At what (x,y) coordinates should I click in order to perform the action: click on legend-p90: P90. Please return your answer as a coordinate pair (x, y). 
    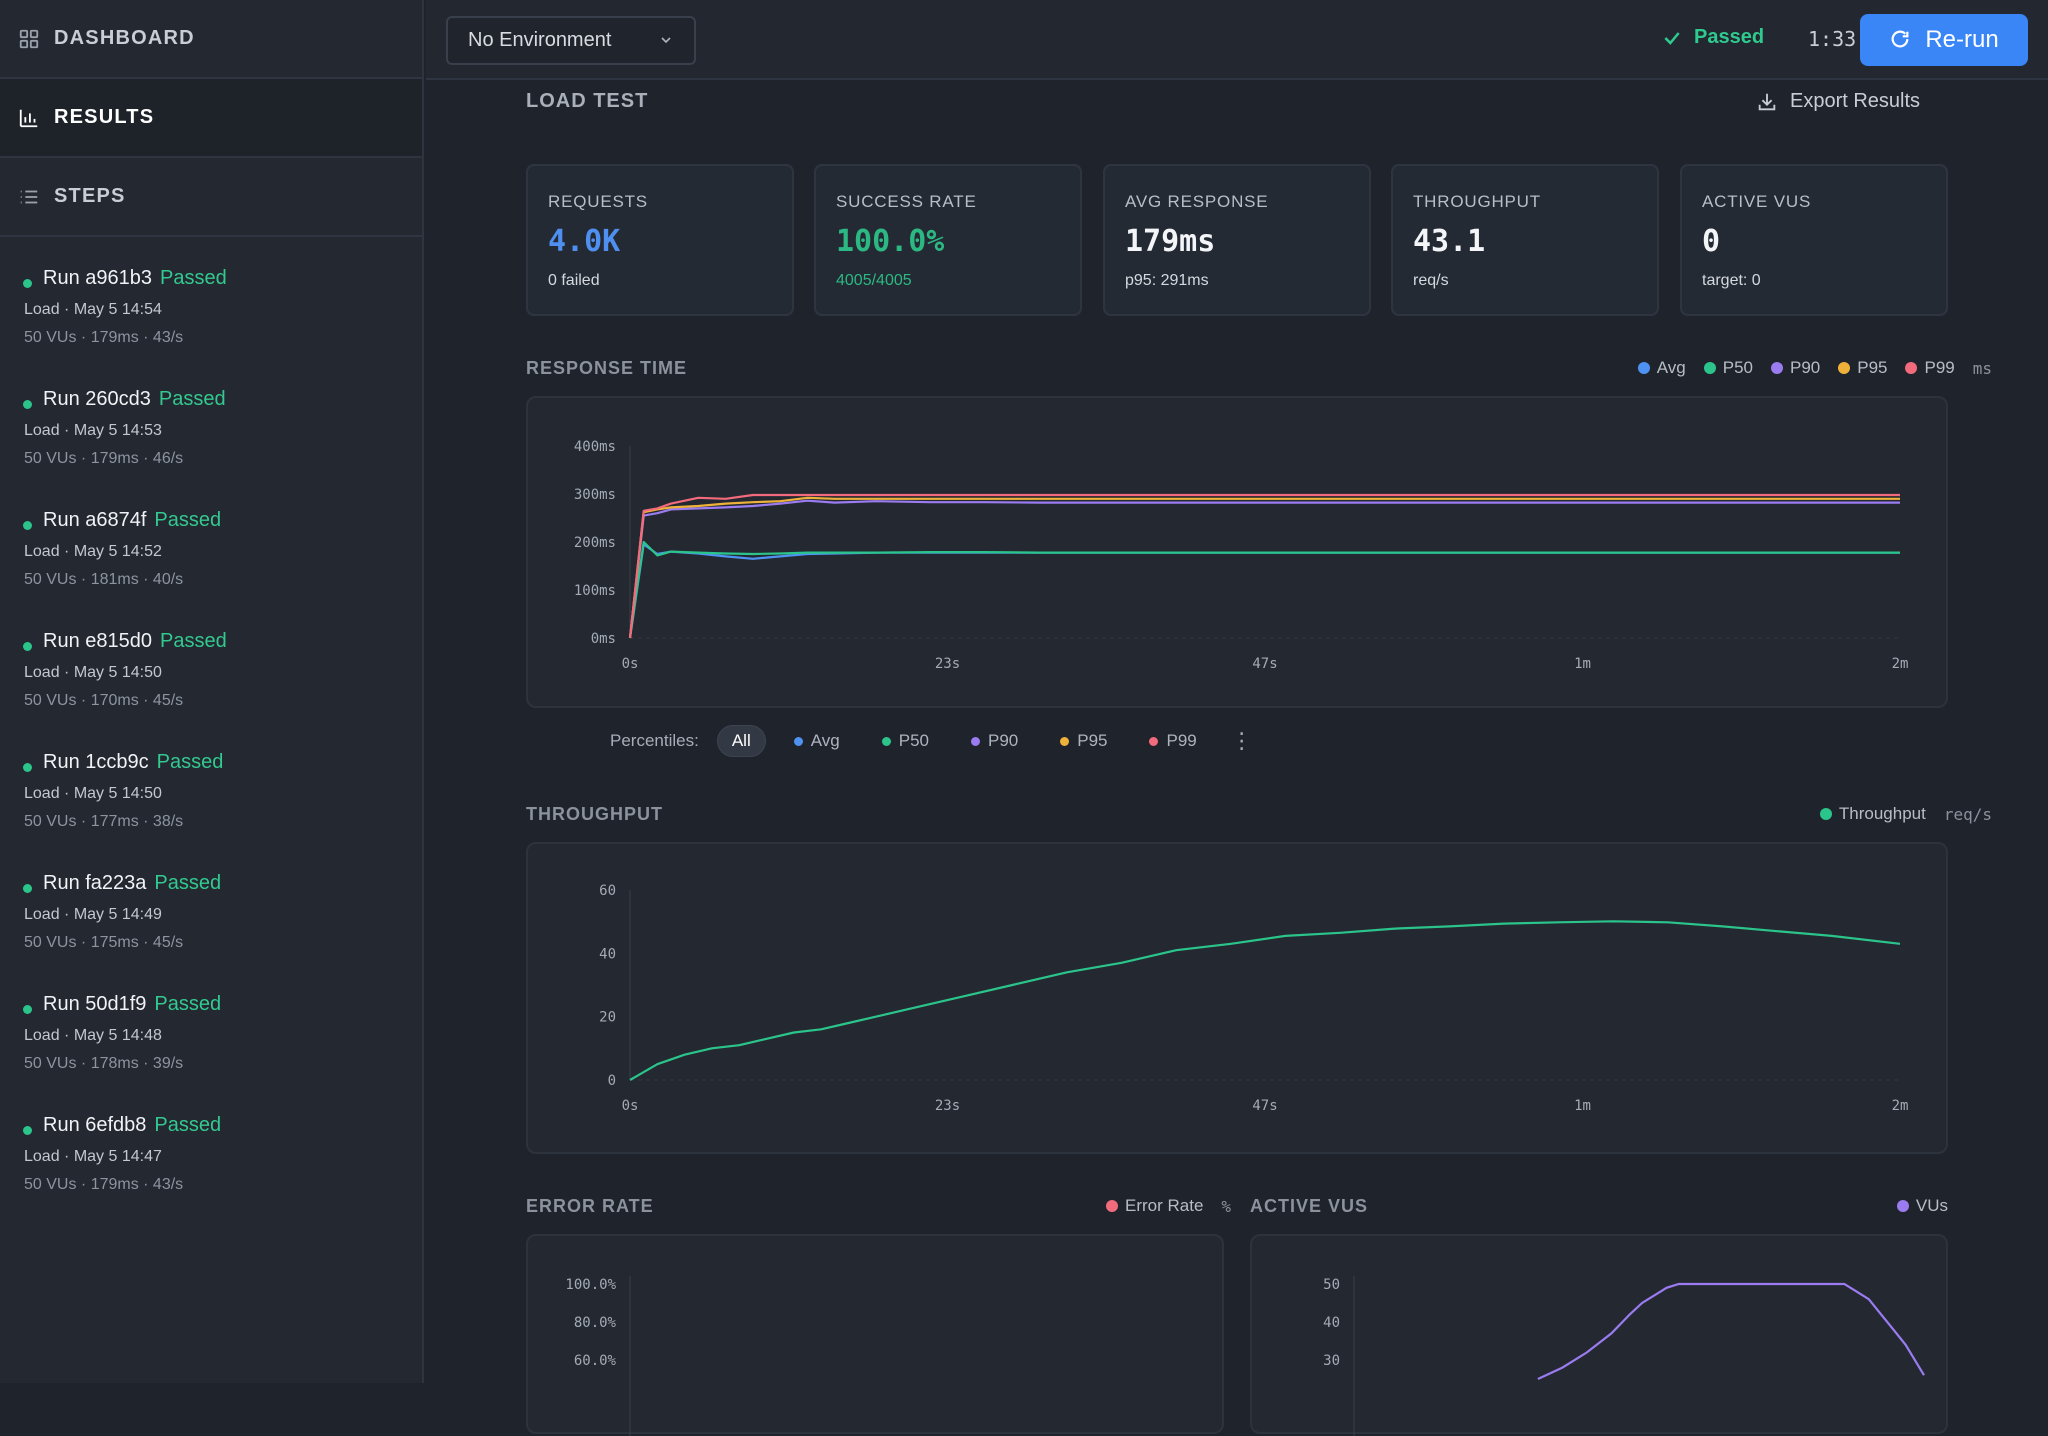
    Looking at the image, I should click on (1795, 368).